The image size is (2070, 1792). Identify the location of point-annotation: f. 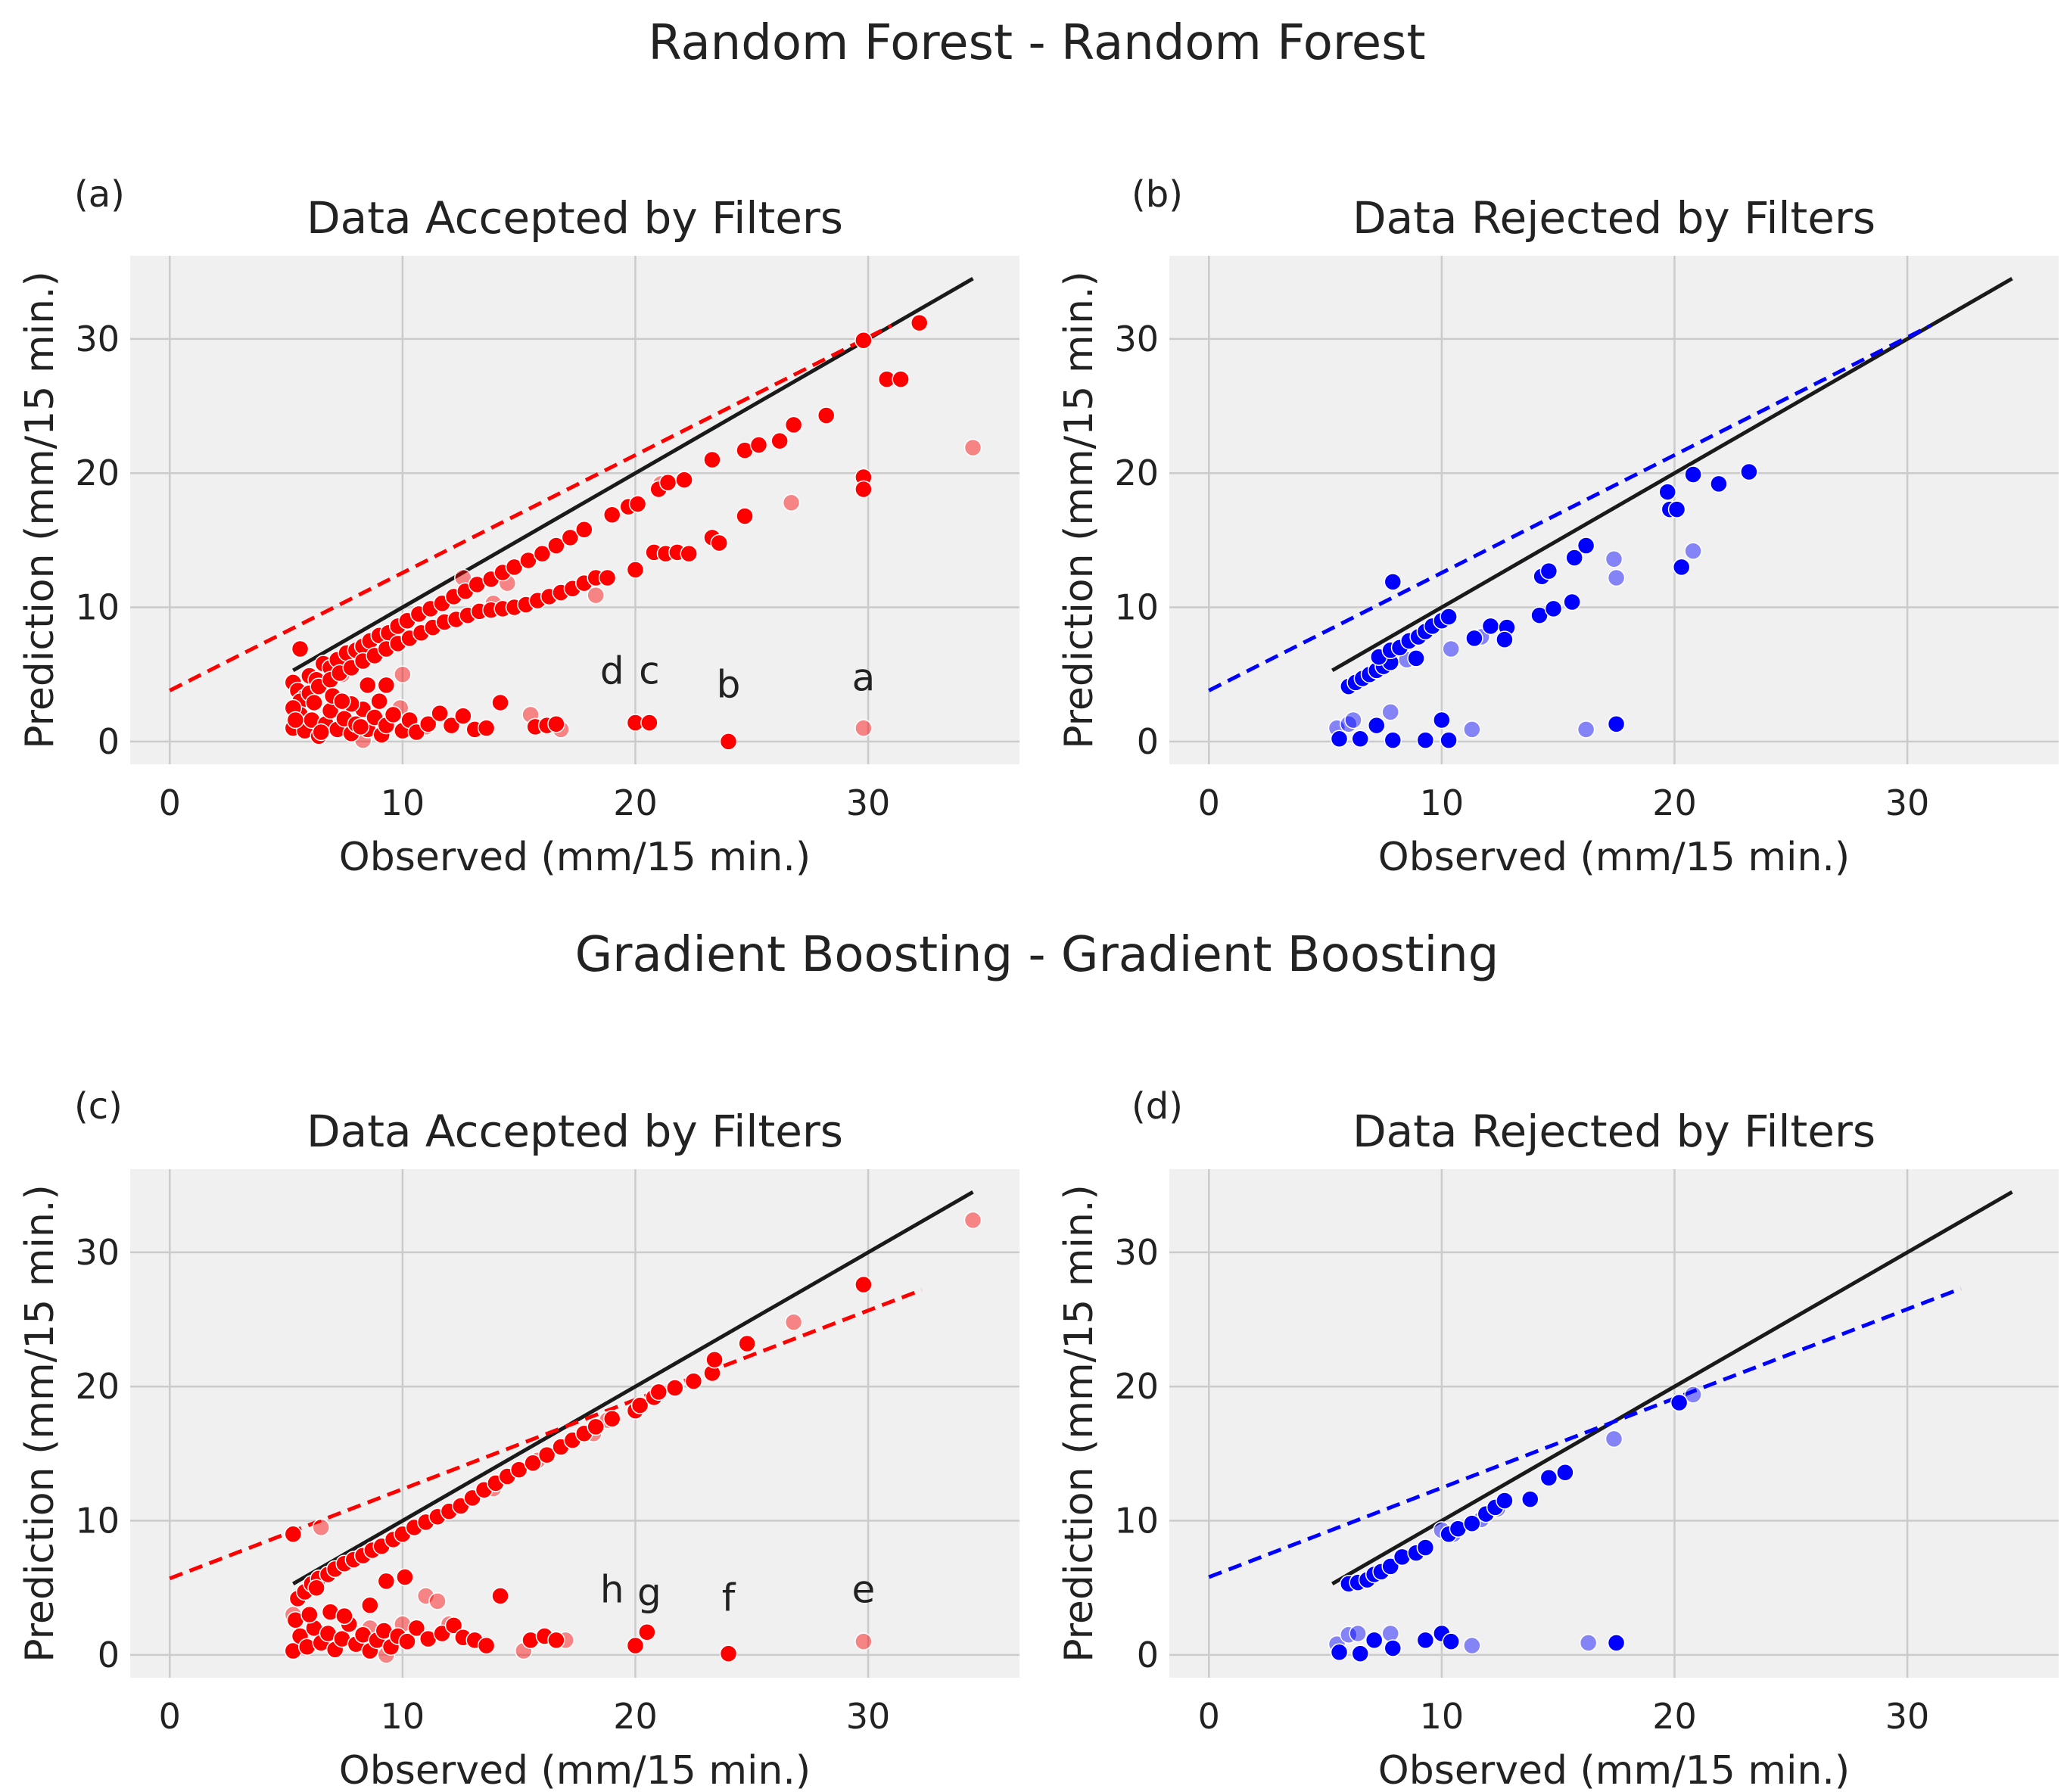
(729, 1597).